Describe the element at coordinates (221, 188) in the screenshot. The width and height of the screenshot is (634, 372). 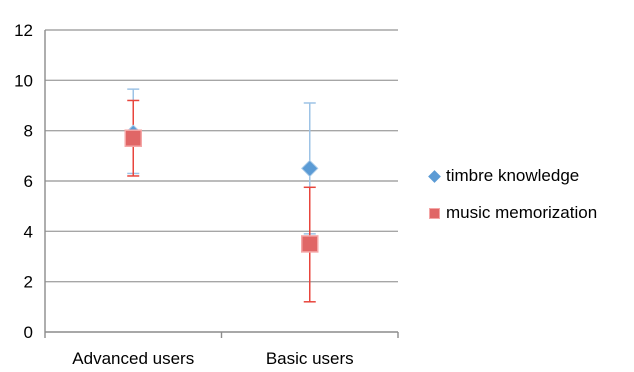
I see `data-points` at that location.